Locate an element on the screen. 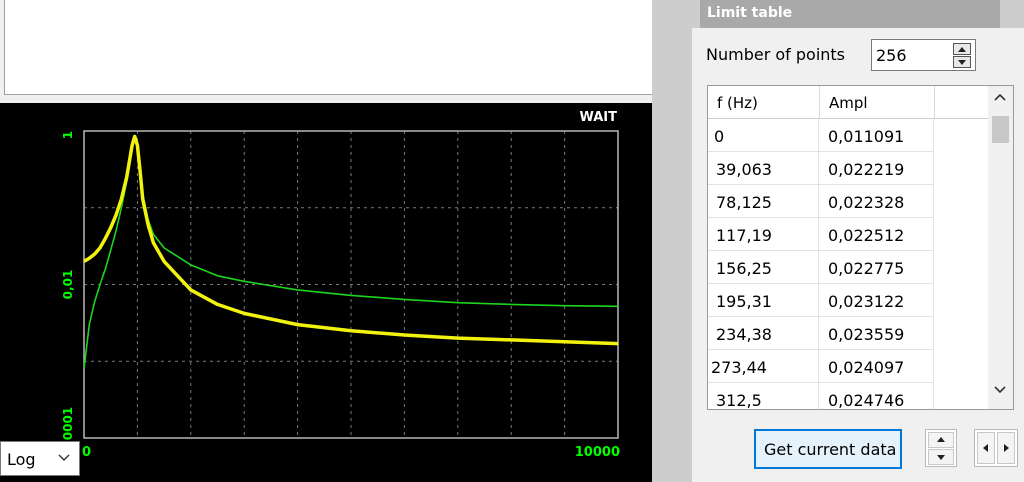 The image size is (1024, 482). cell-amplitude: 0,024097 is located at coordinates (876, 366).